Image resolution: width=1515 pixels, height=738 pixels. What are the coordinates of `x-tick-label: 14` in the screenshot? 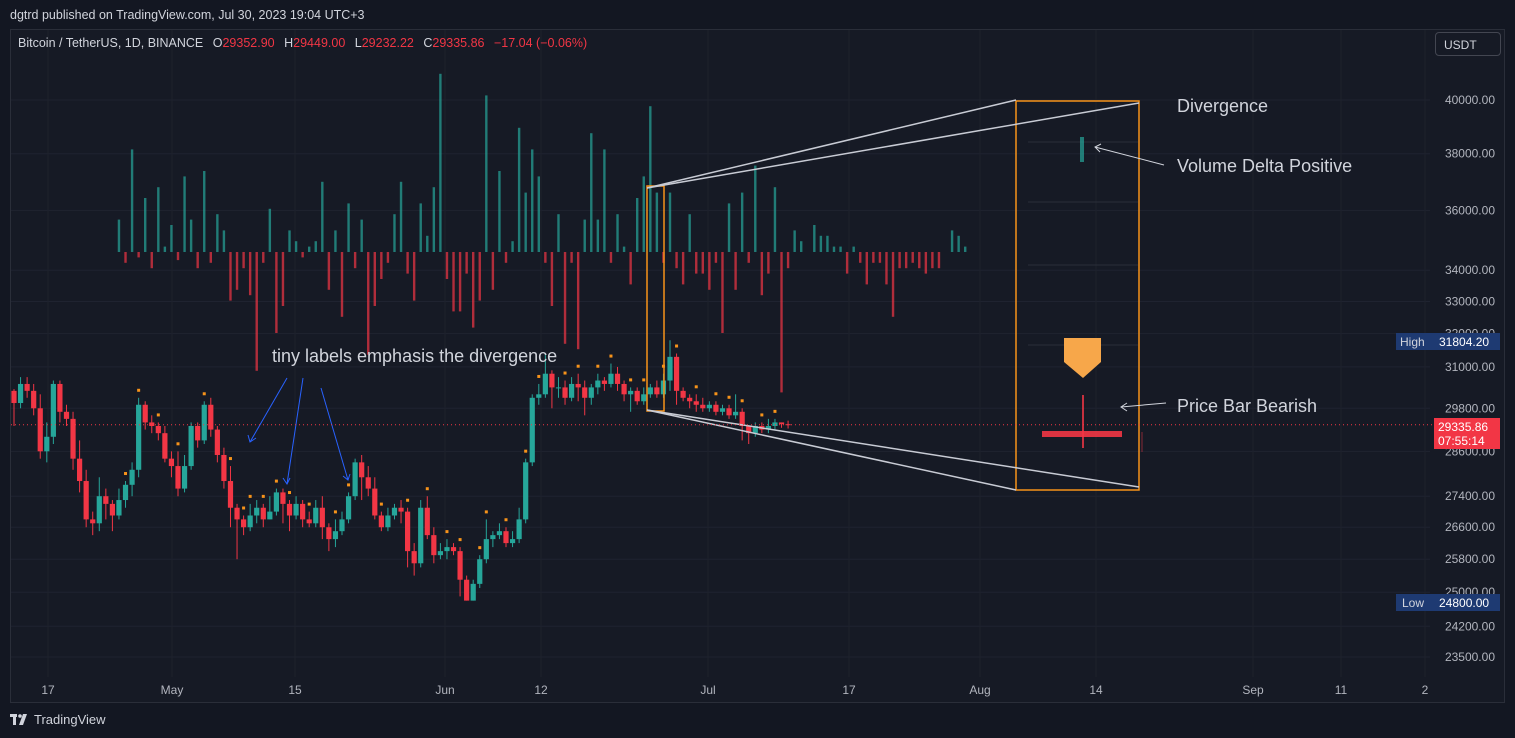 It's located at (1096, 690).